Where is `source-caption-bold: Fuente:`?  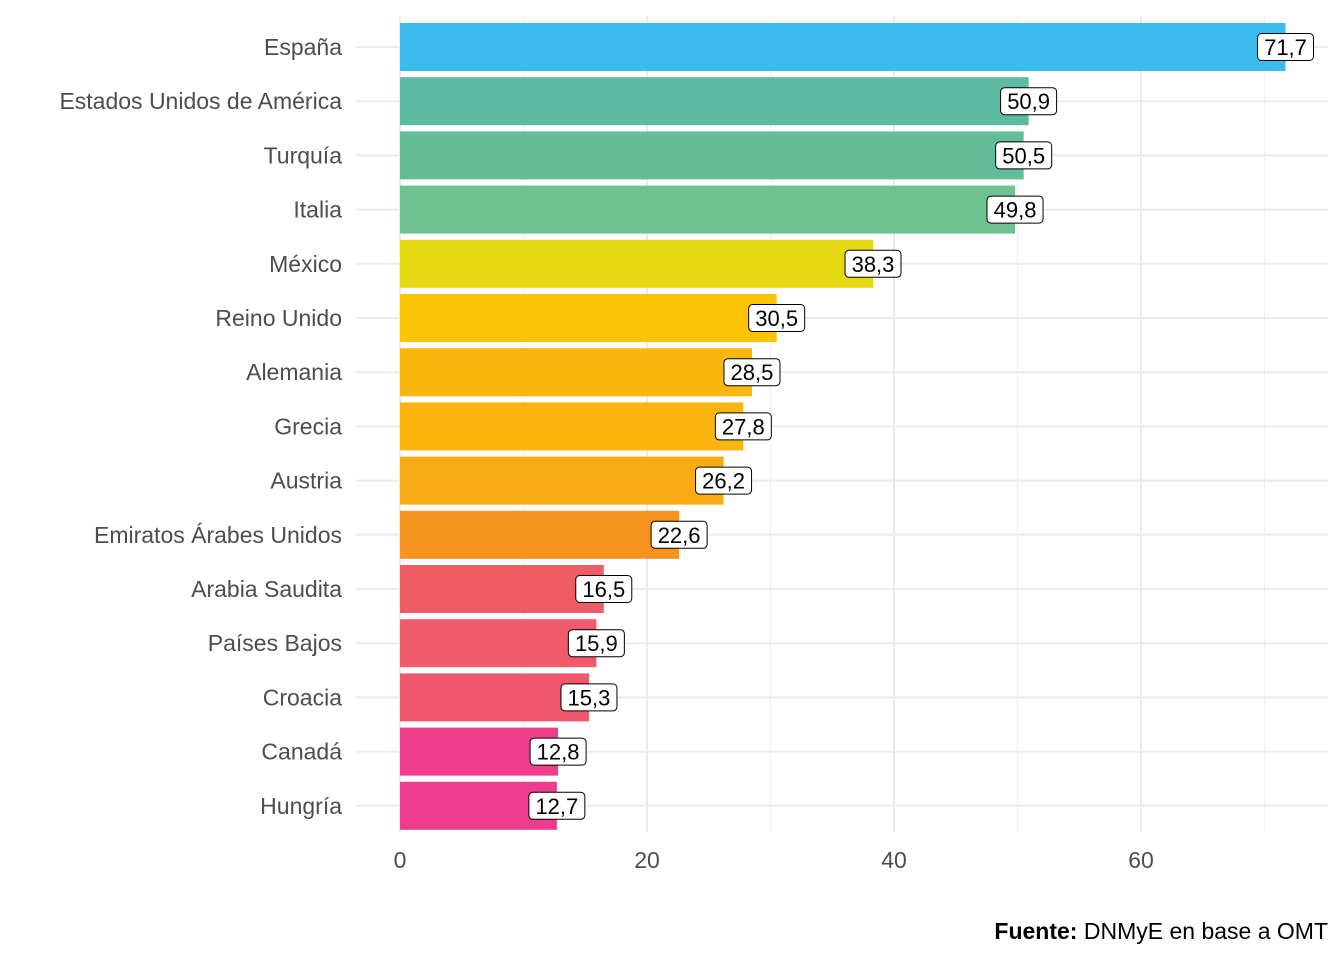 source-caption-bold: Fuente: is located at coordinates (1036, 931).